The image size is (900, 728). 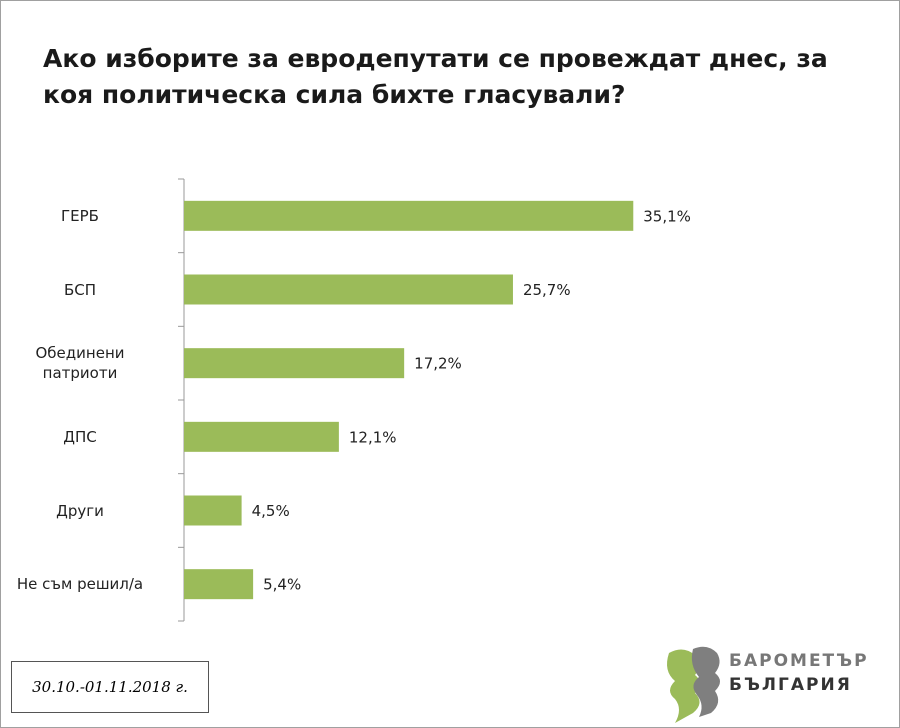 I want to click on value-label: 4,5%, so click(x=271, y=511).